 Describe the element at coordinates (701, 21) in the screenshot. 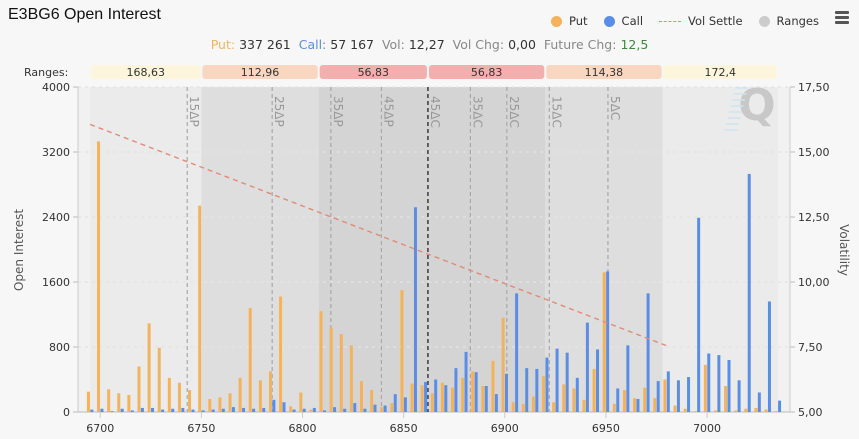

I see `legend-item-vol-settle: Vol Settle` at that location.